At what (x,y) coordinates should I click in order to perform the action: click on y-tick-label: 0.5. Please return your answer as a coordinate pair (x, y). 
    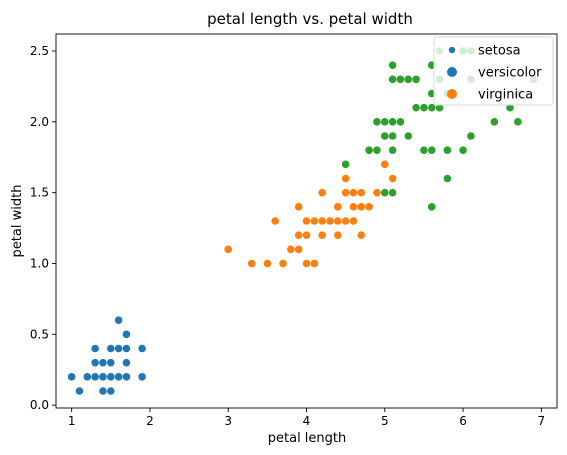
    Looking at the image, I should click on (39, 334).